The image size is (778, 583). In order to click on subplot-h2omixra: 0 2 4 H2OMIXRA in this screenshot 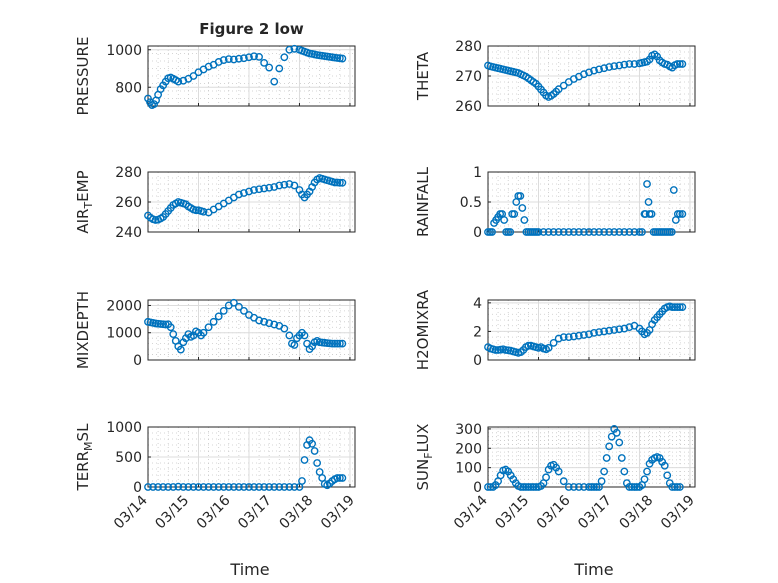, I will do `click(555, 329)`.